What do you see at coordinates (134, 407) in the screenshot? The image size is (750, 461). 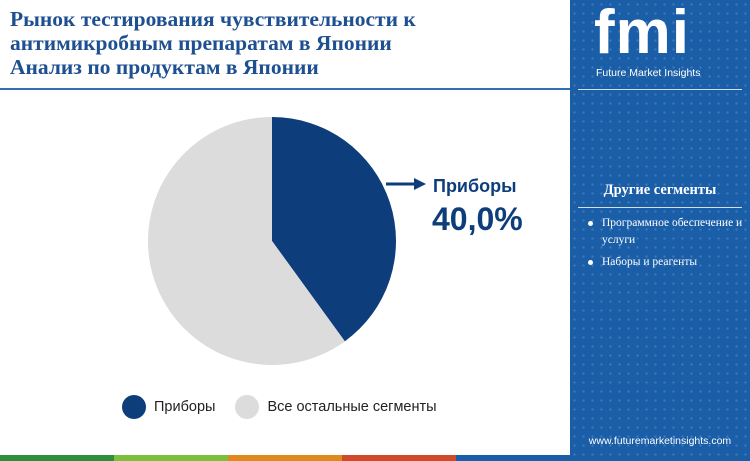 I see `legend-swatch-instruments` at bounding box center [134, 407].